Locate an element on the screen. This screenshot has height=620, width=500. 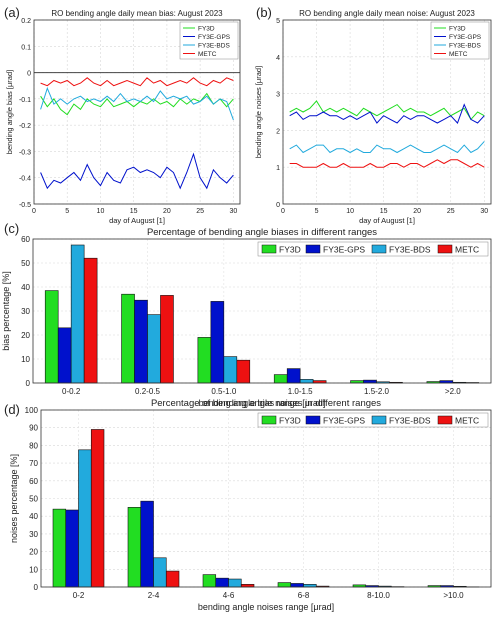
noise-bar-legend-label-3: METC is located at coordinates (467, 421).